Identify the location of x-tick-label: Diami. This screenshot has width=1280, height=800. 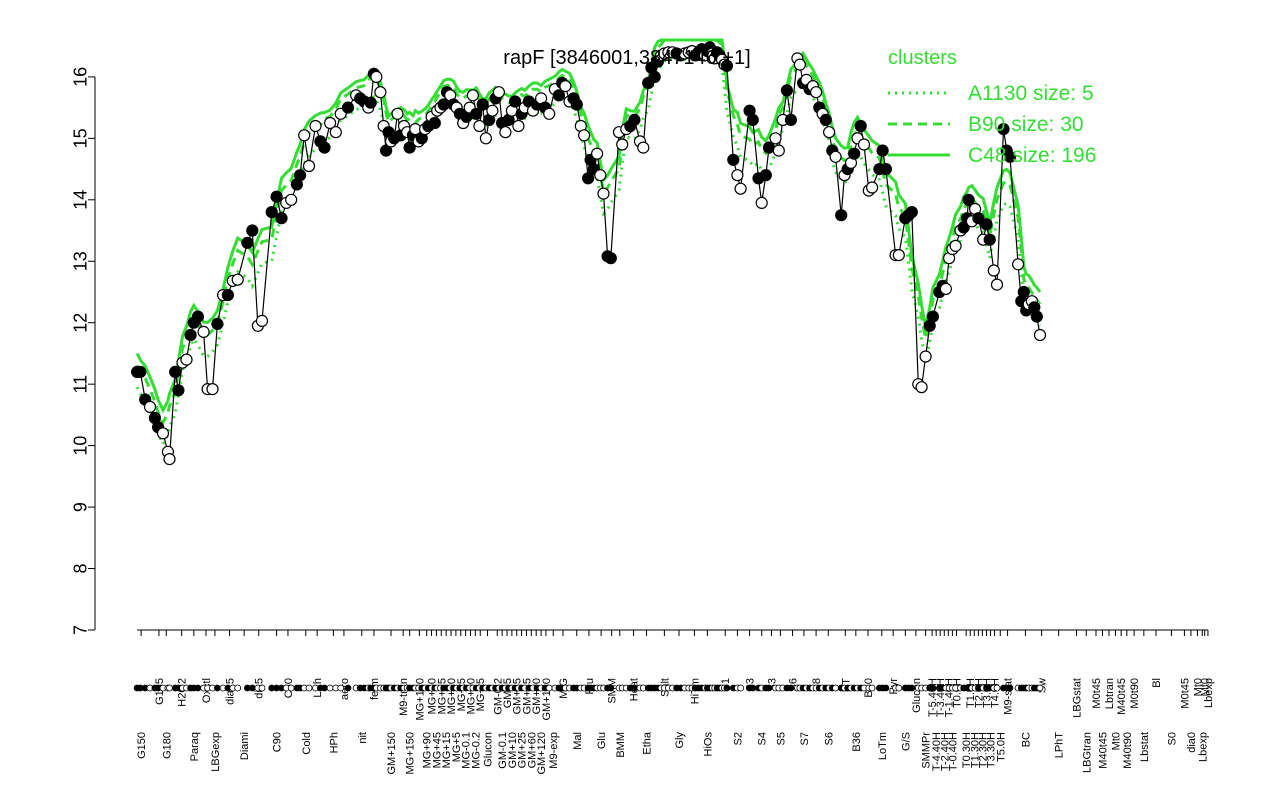
(245, 746).